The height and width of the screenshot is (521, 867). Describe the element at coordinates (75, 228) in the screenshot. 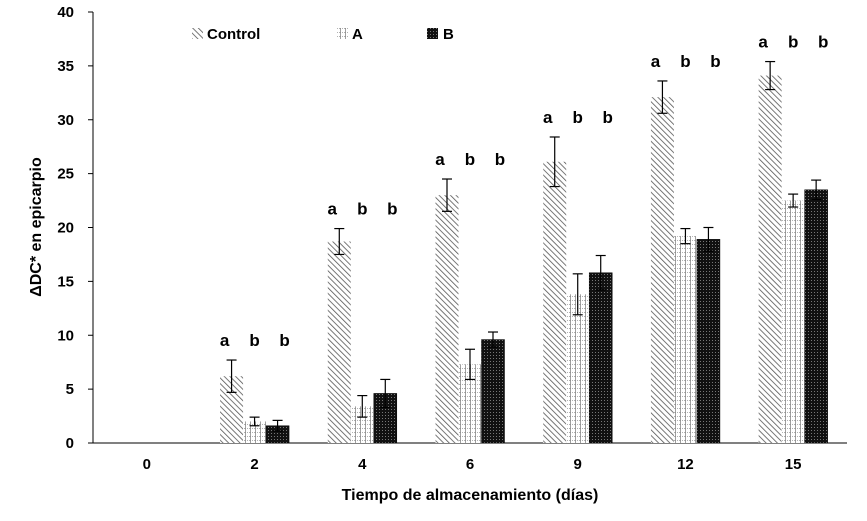

I see `y-axis-ticks: 0 5 10 15 20 25 30 35 40` at that location.